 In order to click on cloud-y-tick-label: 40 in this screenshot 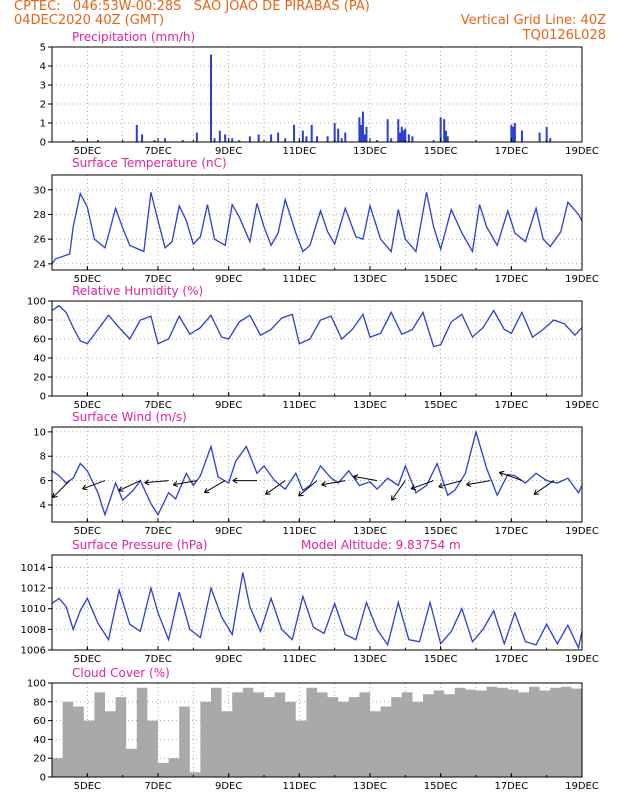, I will do `click(39, 740)`.